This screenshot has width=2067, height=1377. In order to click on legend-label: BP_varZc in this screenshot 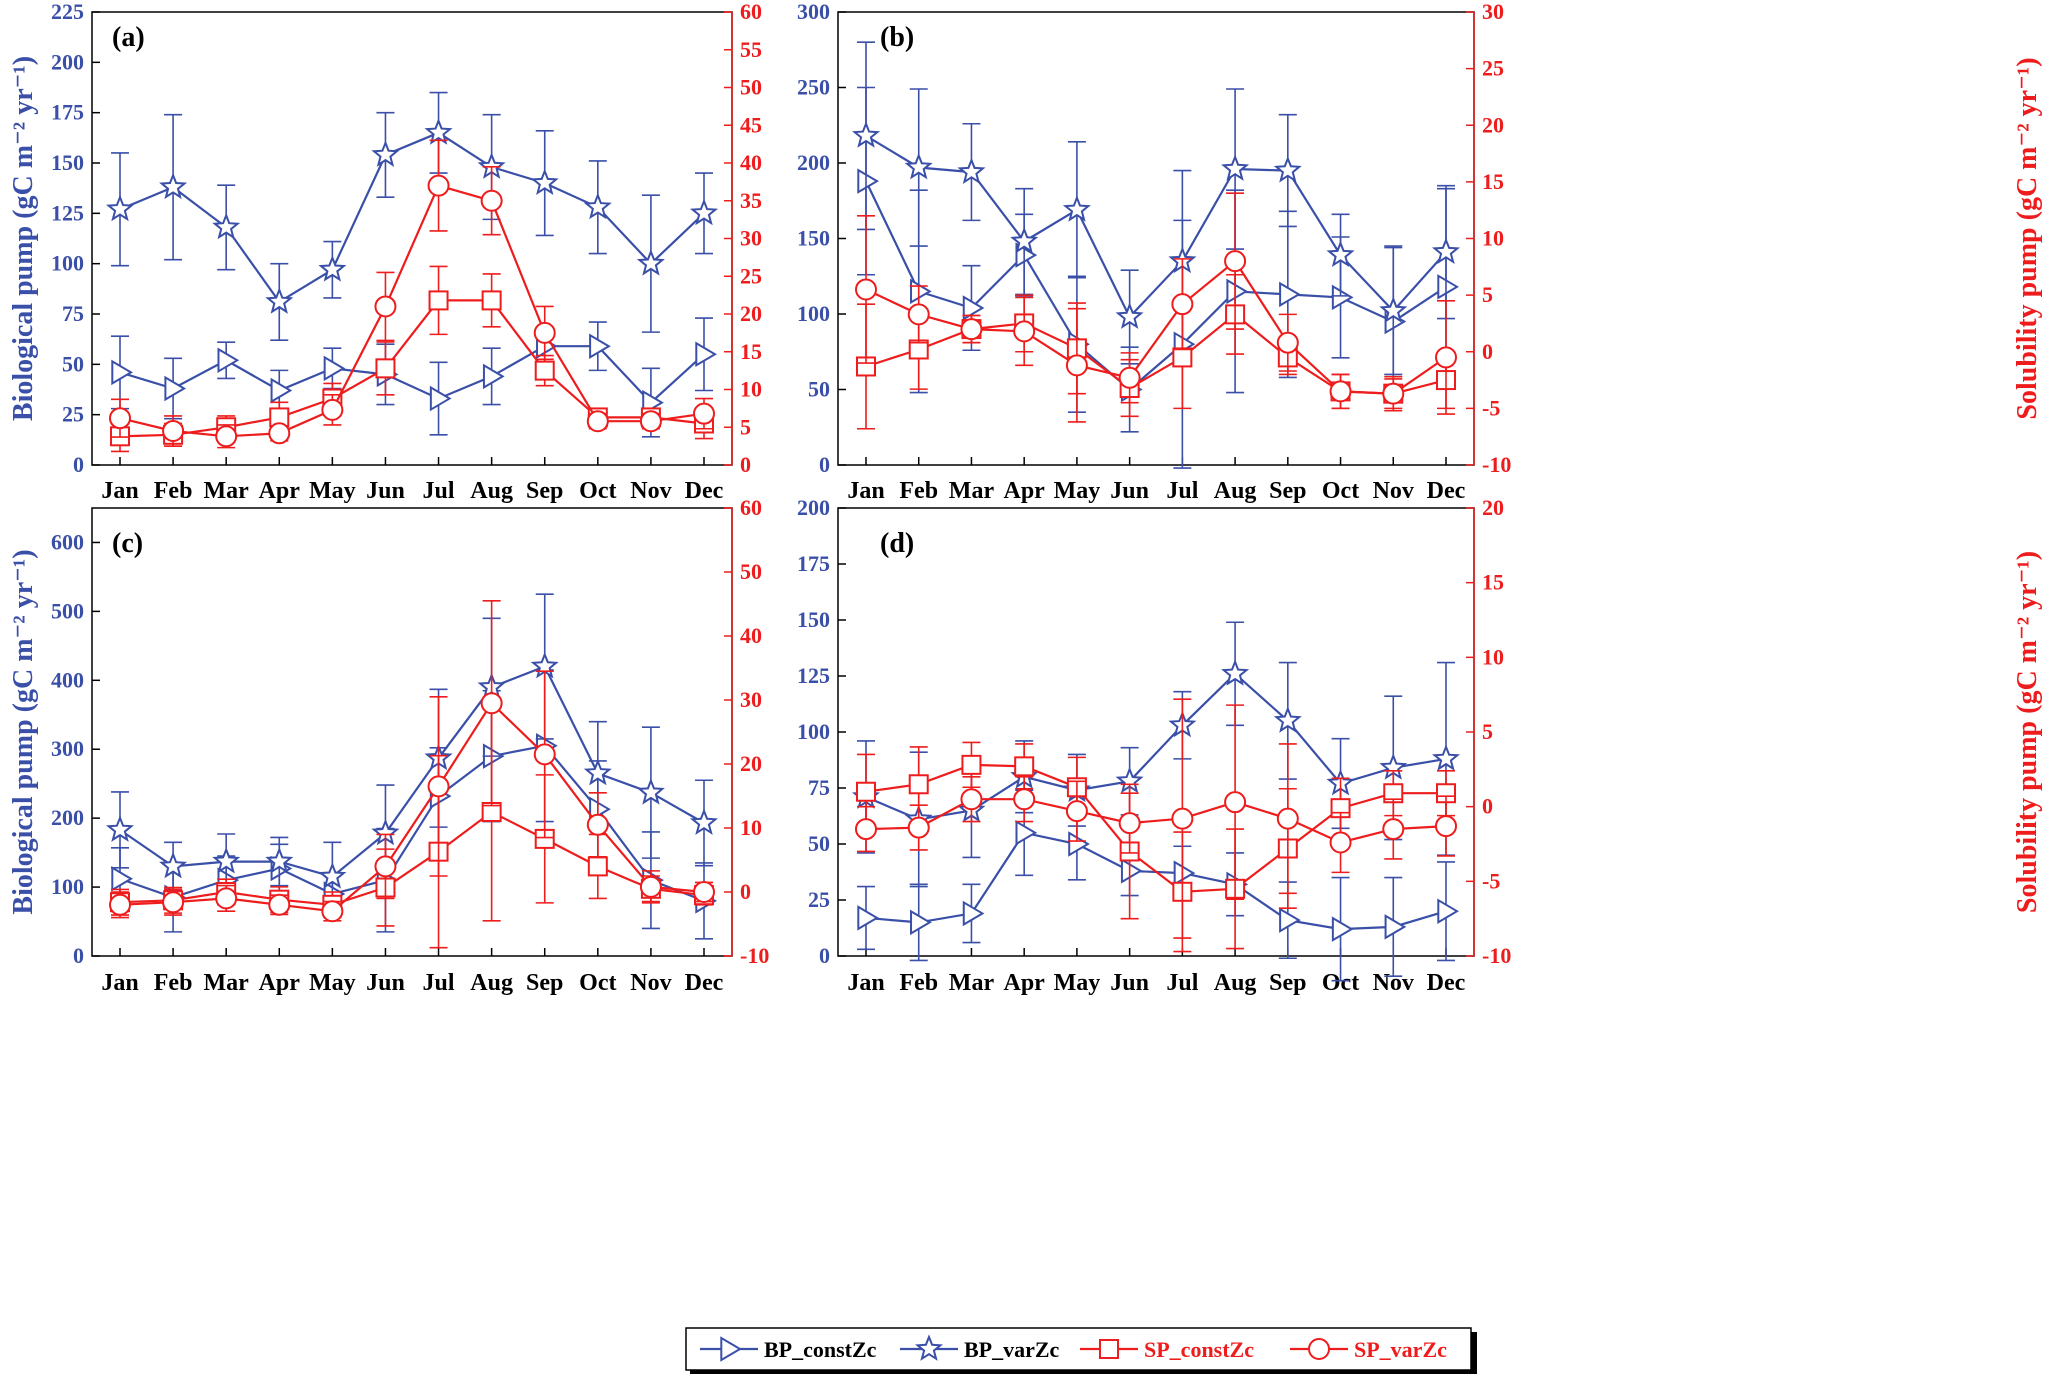, I will do `click(1012, 1349)`.